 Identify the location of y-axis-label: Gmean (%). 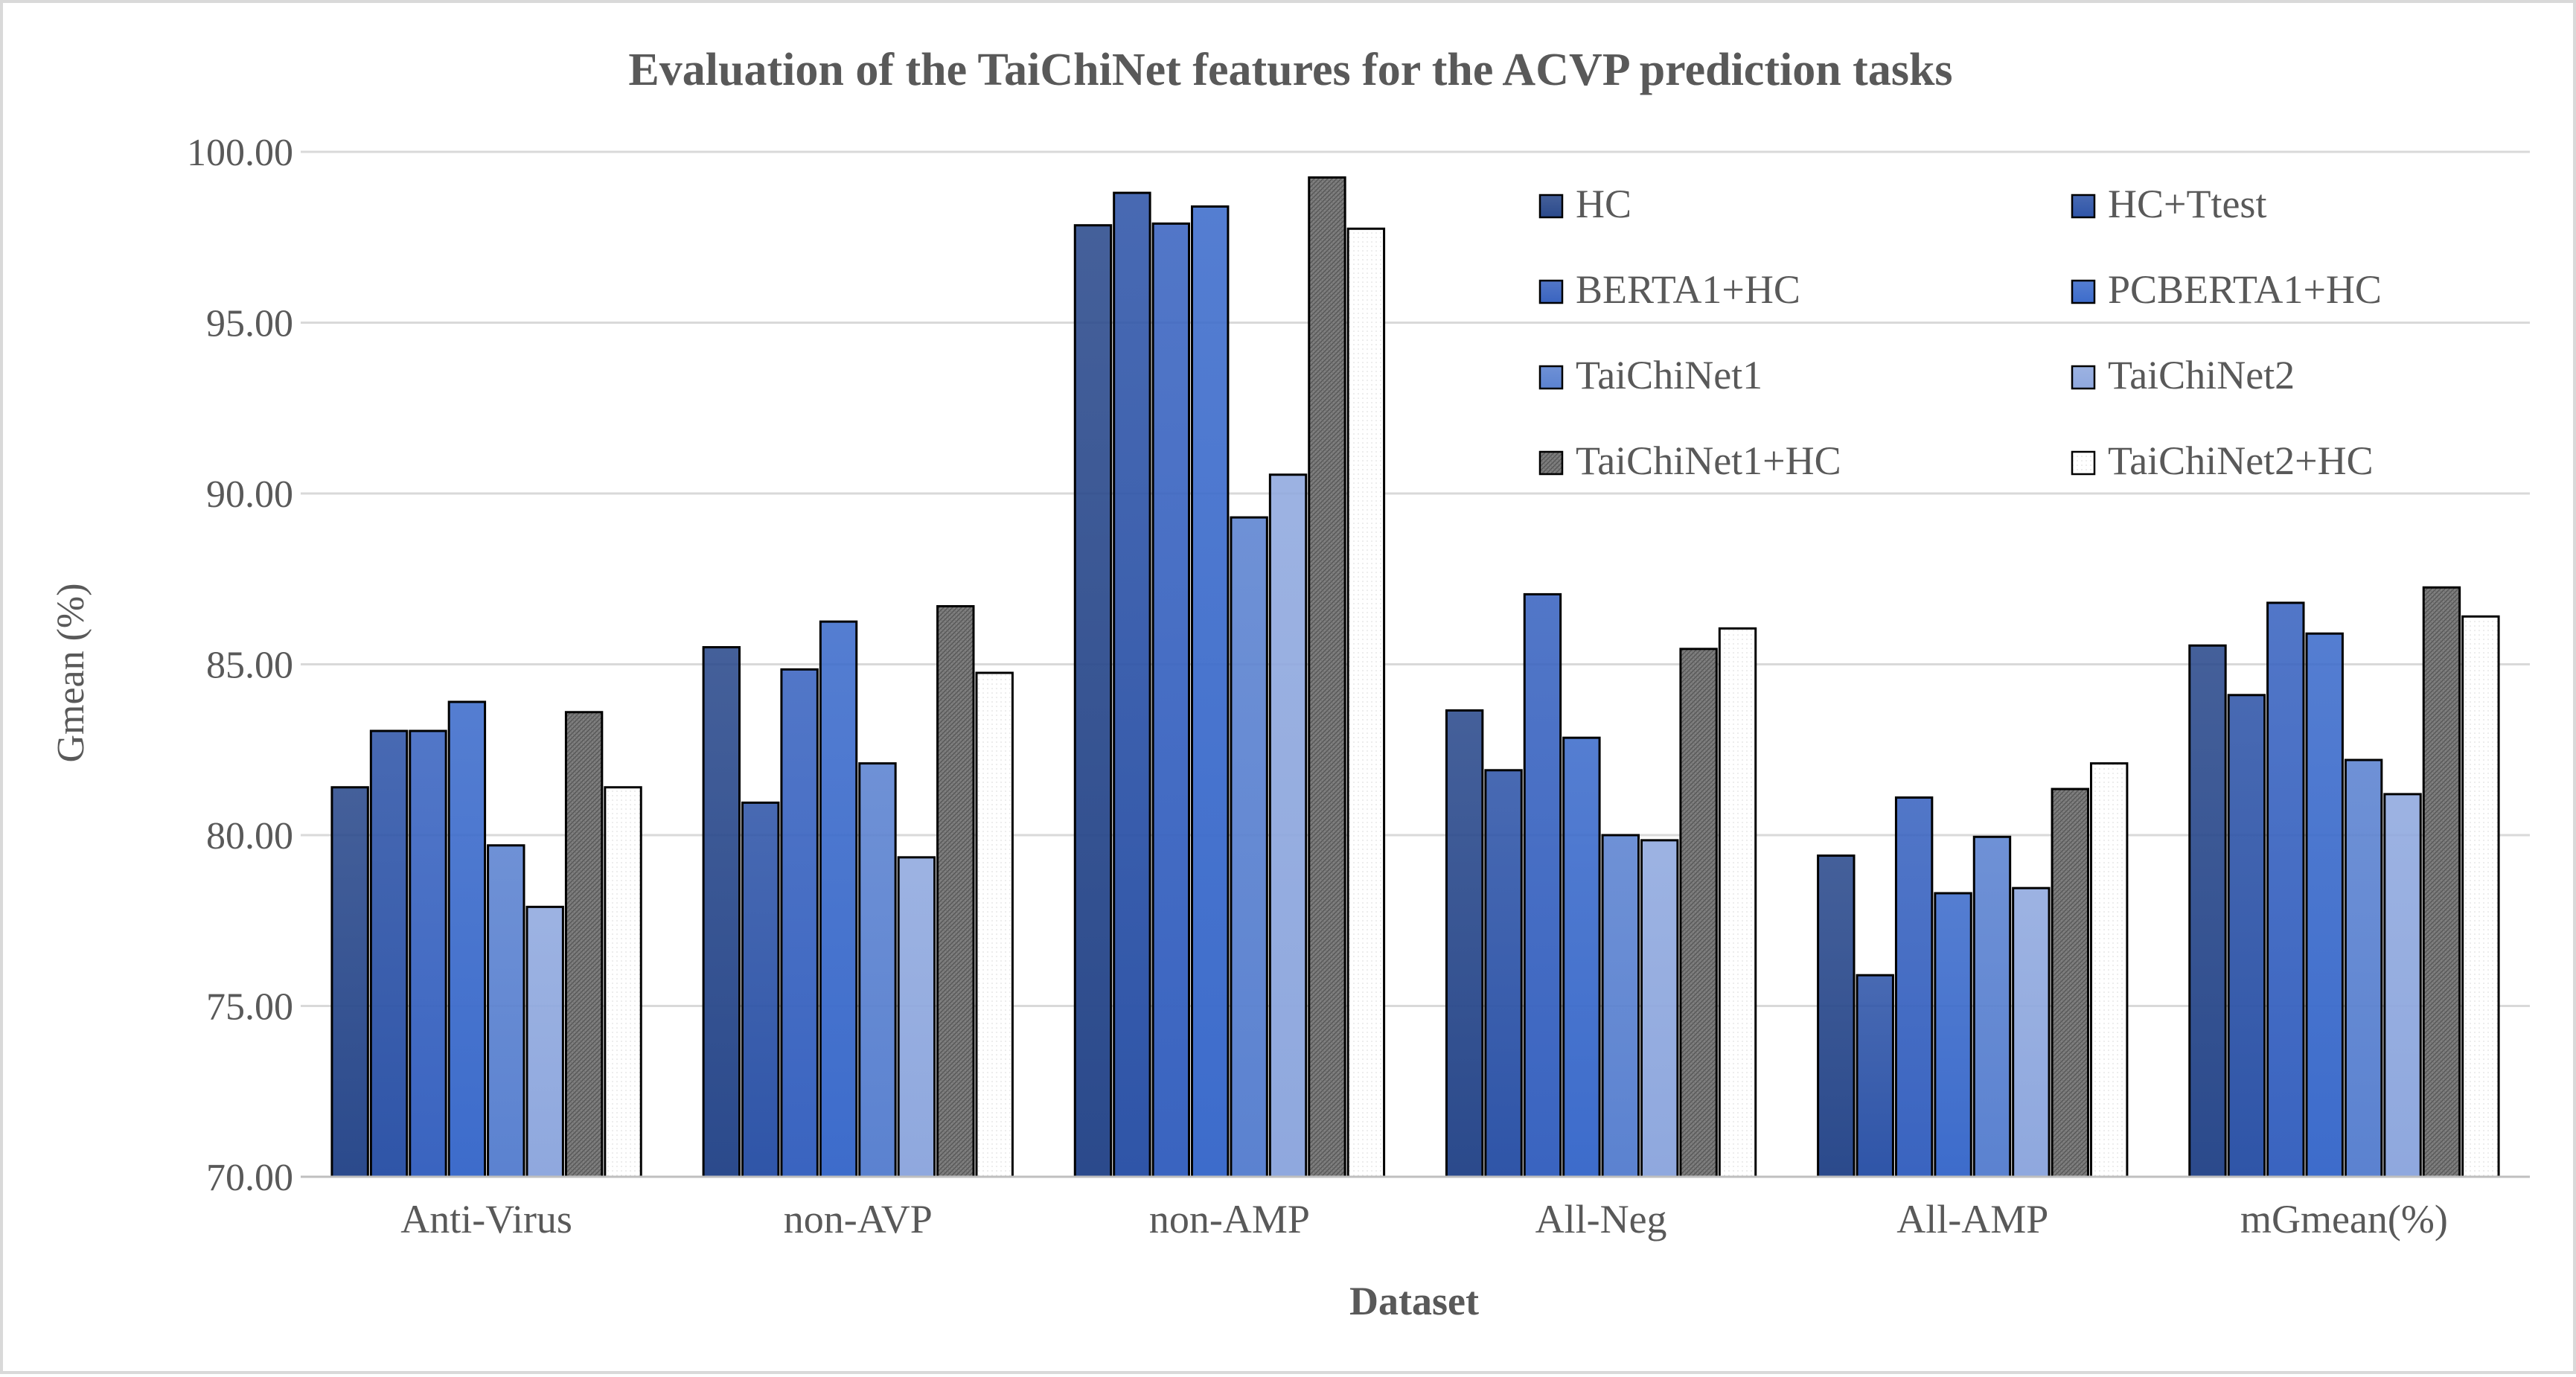
(71, 672).